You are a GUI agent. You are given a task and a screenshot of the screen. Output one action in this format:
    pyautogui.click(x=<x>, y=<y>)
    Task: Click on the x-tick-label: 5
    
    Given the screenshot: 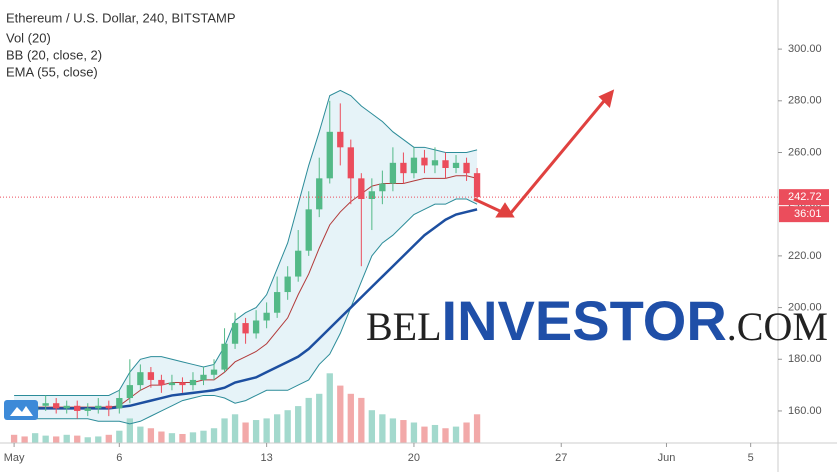 What is the action you would take?
    pyautogui.click(x=751, y=458)
    